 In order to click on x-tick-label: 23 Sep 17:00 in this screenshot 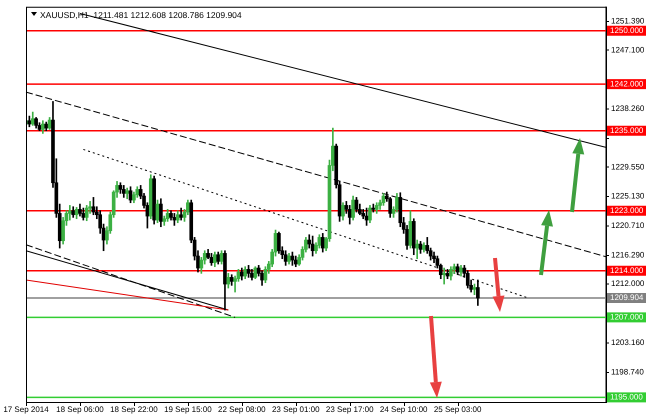, I will do `click(350, 409)`.